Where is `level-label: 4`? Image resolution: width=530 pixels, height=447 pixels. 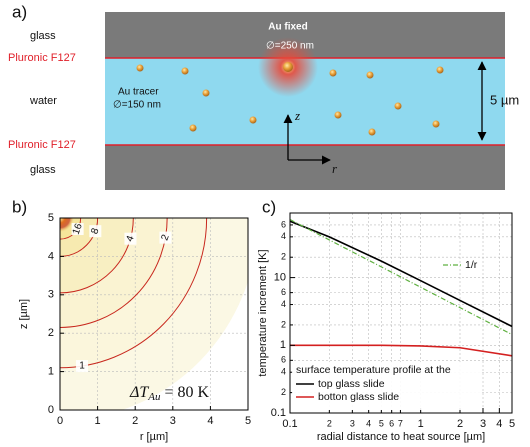
level-label: 4 is located at coordinates (130, 238).